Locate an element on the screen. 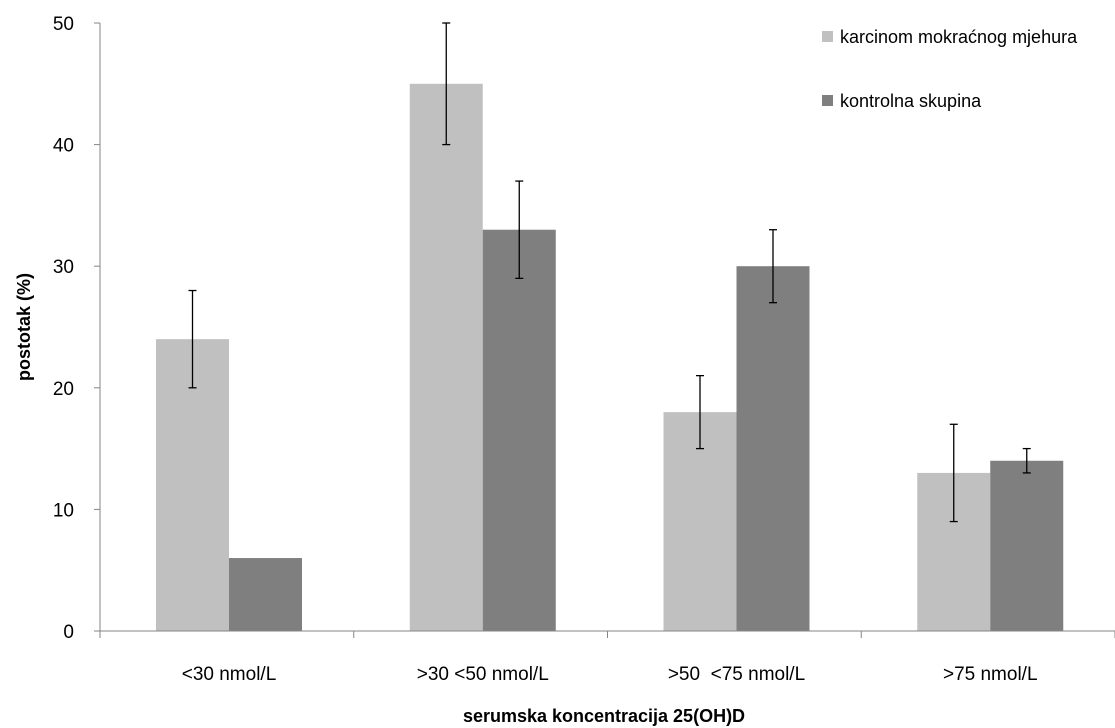 This screenshot has height=728, width=1115. x-tick-label: <30 nmol/L is located at coordinates (229, 674).